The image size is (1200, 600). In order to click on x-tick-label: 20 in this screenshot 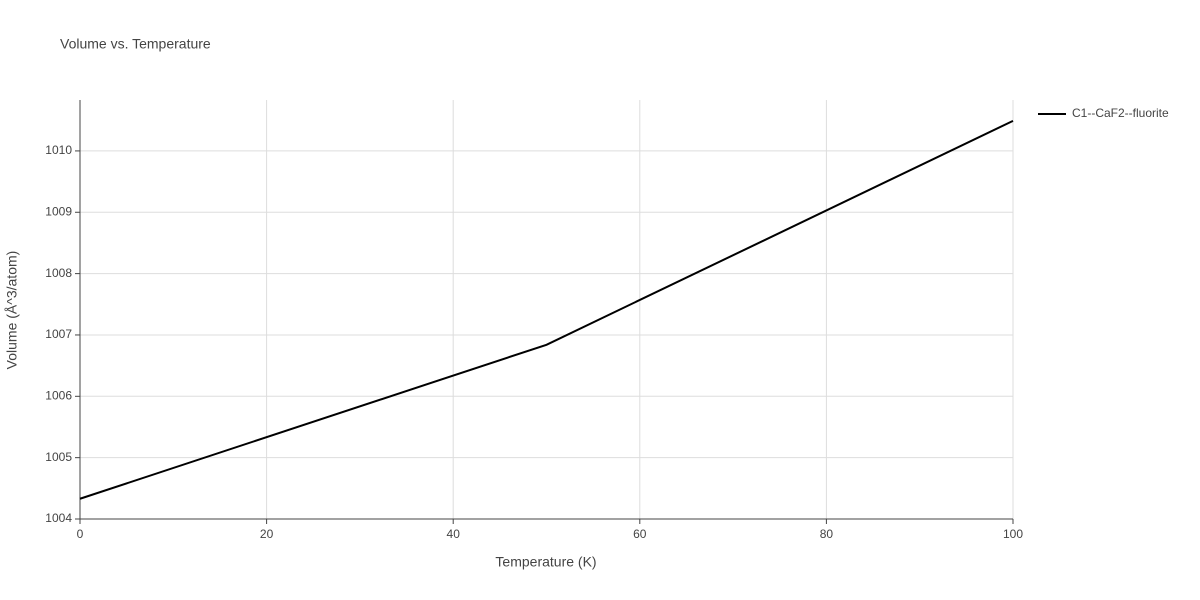, I will do `click(267, 534)`.